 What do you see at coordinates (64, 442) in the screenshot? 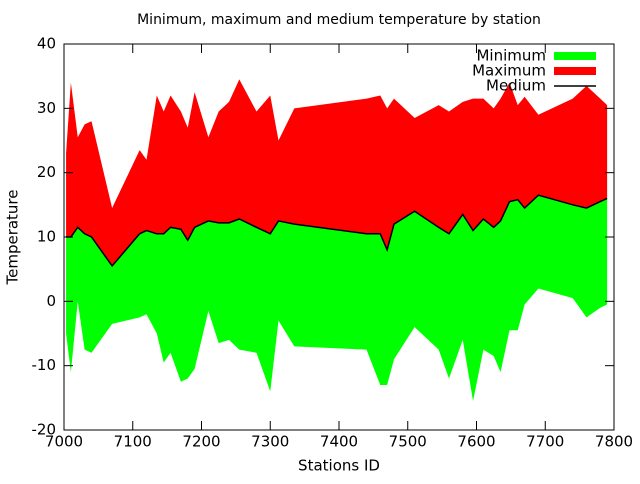
I see `x-tick-label: 7000` at bounding box center [64, 442].